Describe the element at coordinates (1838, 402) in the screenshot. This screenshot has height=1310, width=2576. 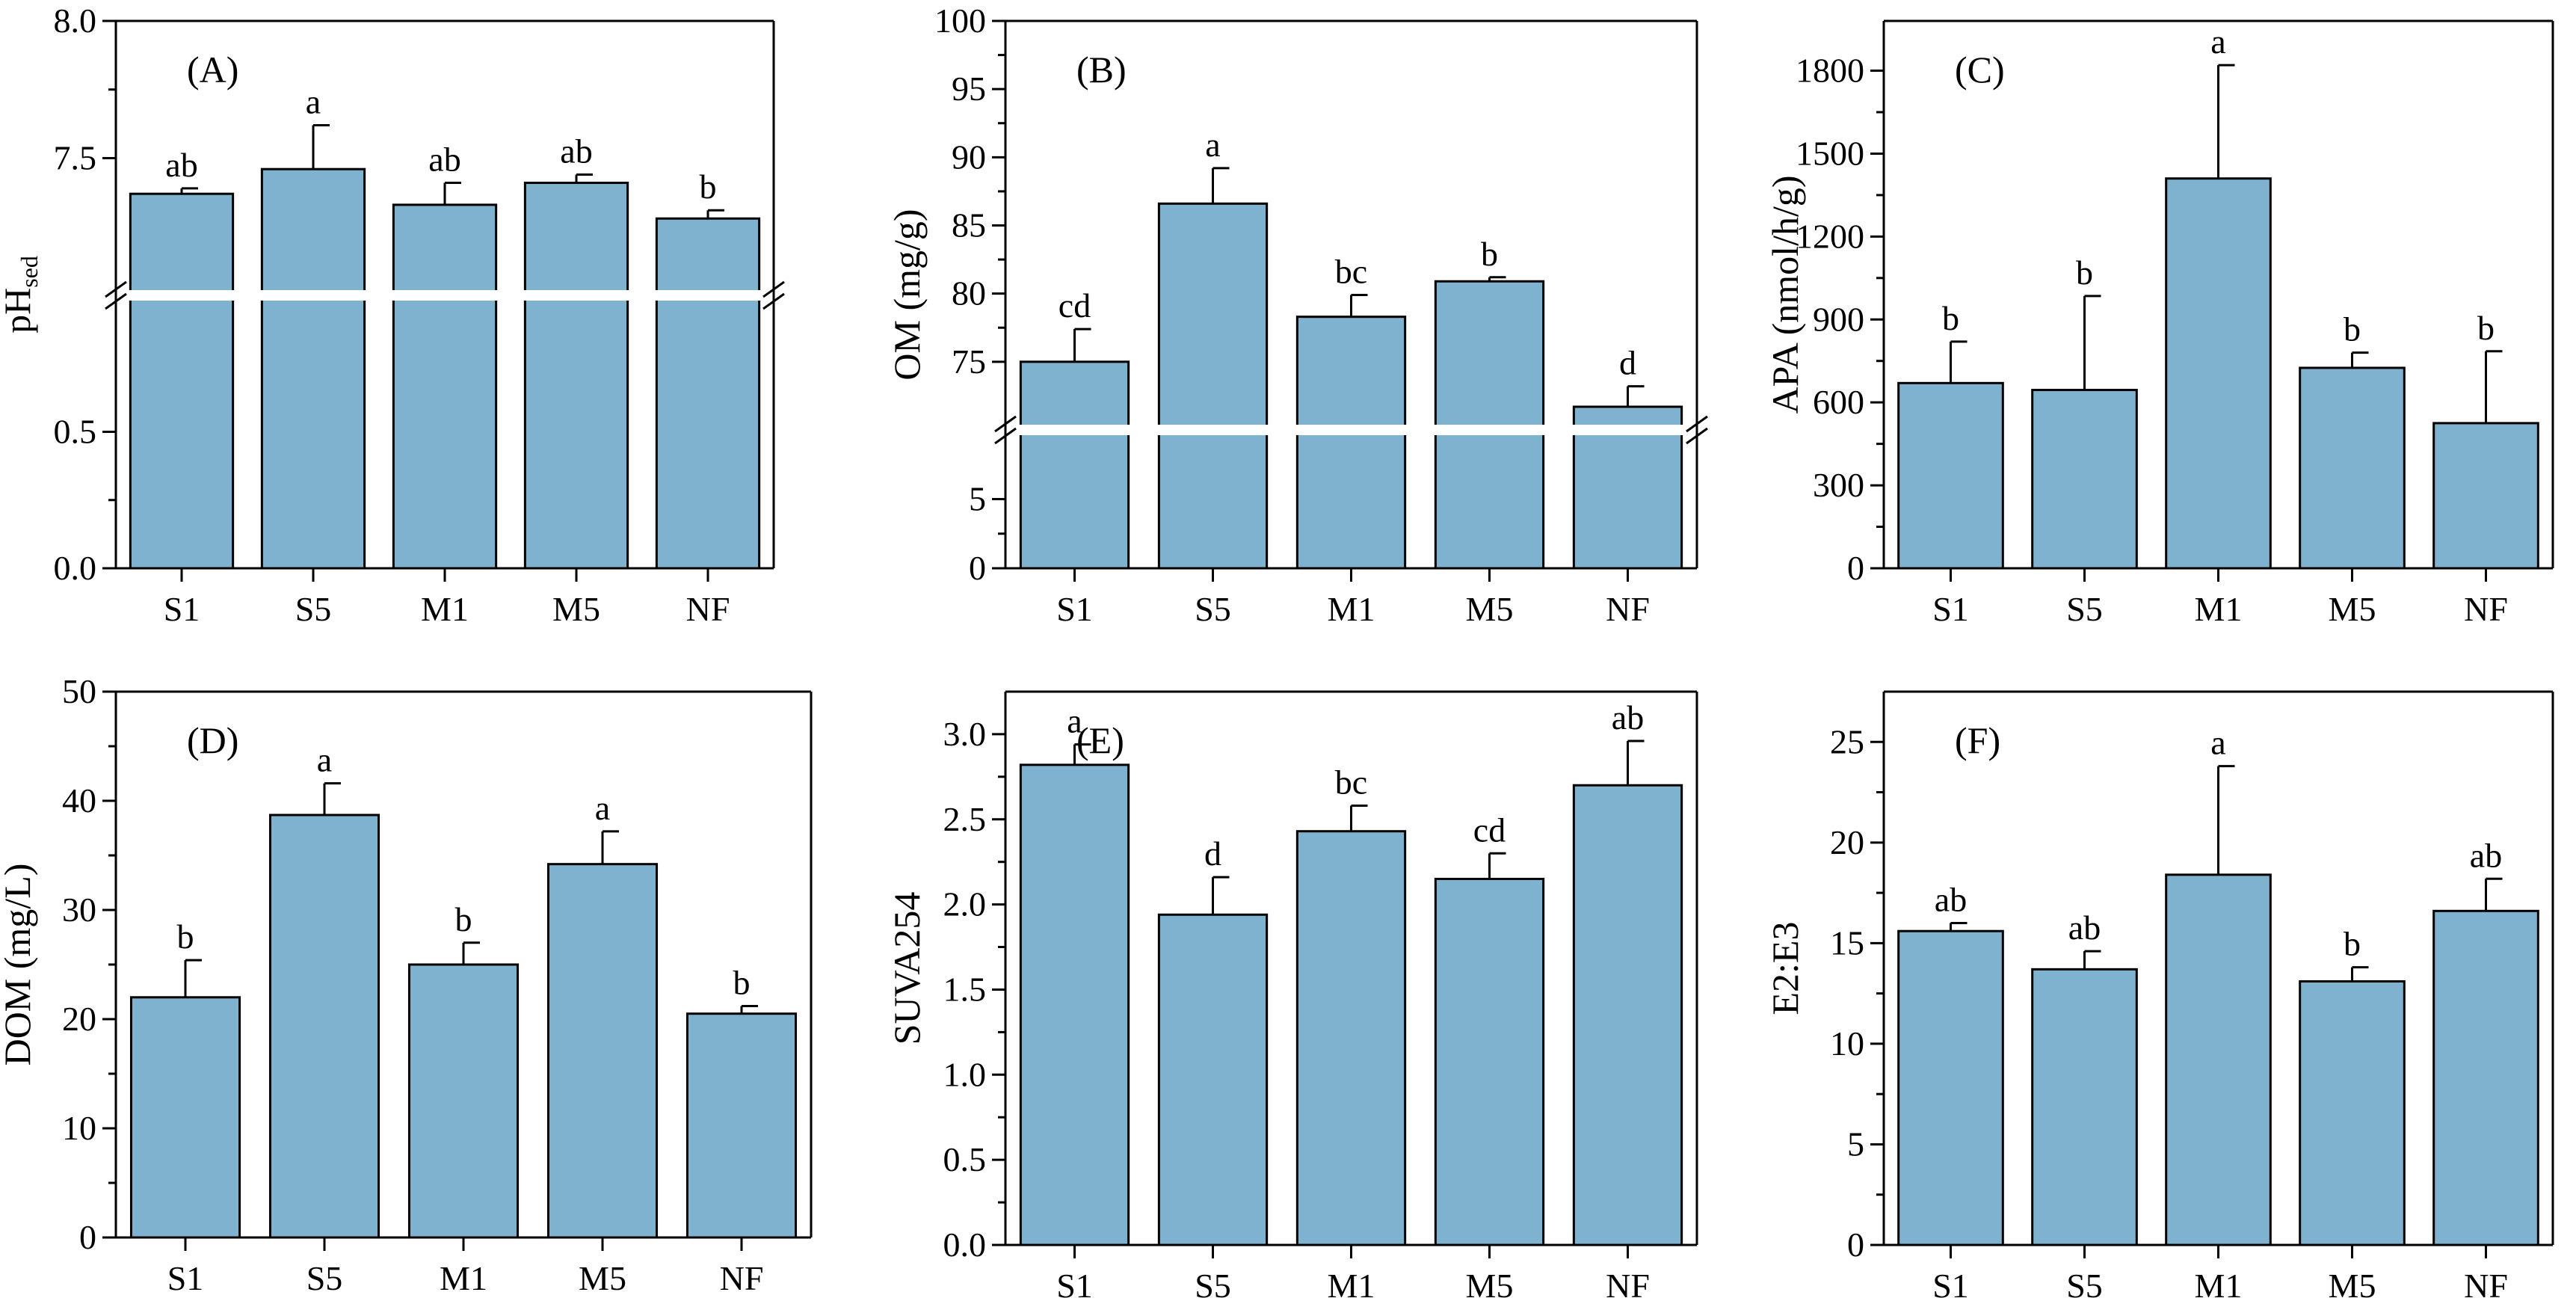
I see `y-tick-label: 600` at that location.